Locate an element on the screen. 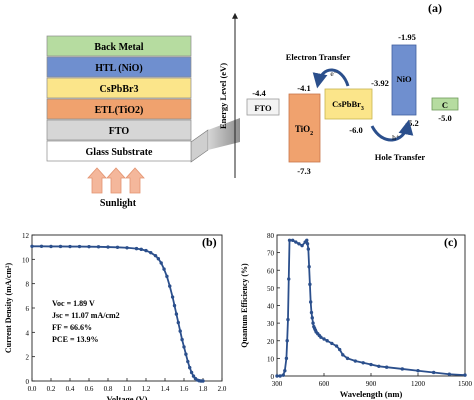  x-tick-label: 0.6 is located at coordinates (89, 389).